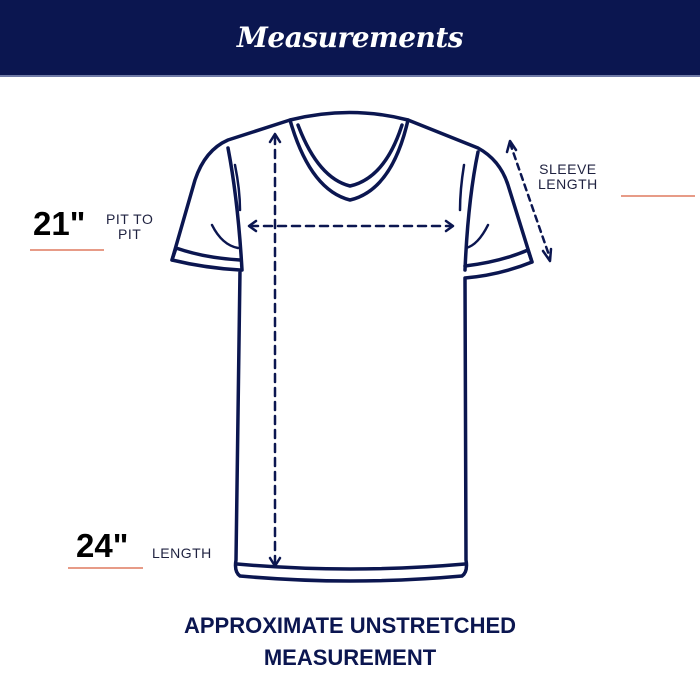 This screenshot has height=700, width=700. I want to click on sleeve-label-line2: LENGTH, so click(568, 184).